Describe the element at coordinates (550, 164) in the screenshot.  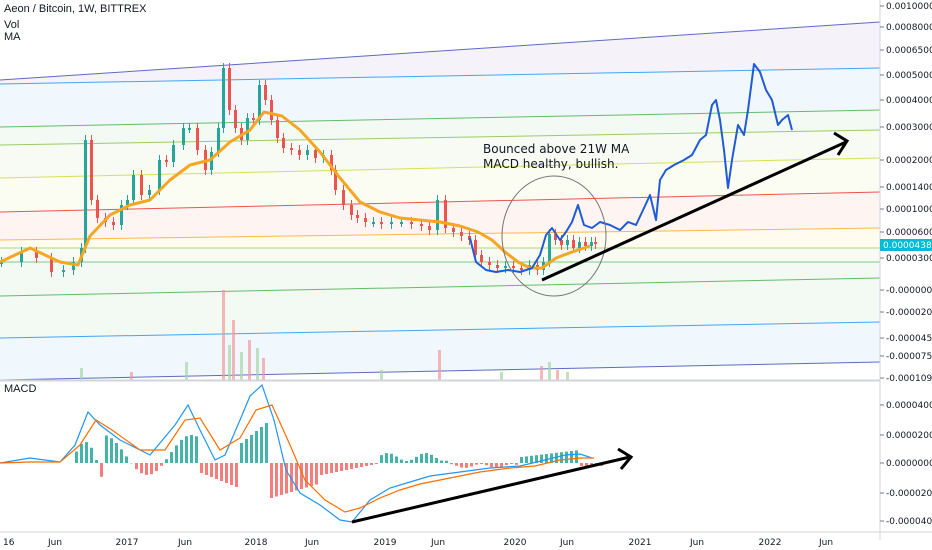
I see `annotation-line-2: MACD healthy, bullish.` at that location.